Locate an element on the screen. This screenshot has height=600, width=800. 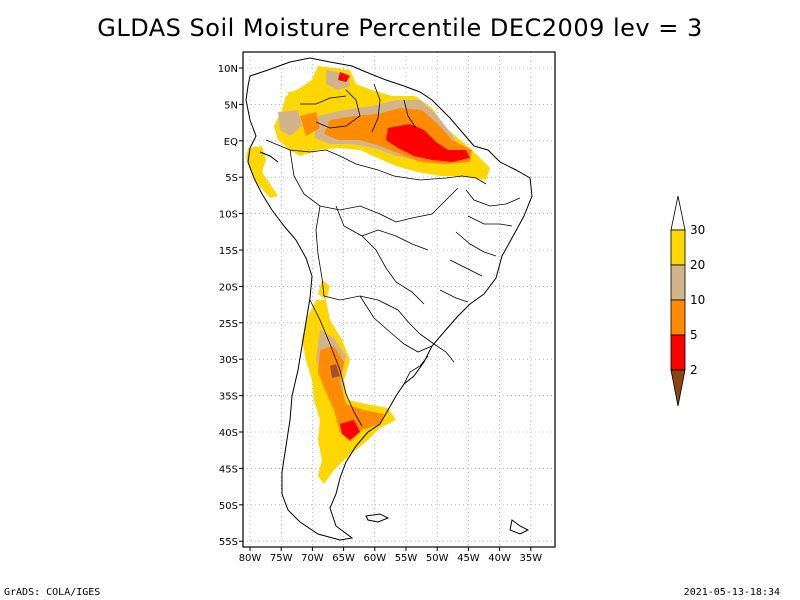
lon-tick-label: 35W is located at coordinates (530, 558).